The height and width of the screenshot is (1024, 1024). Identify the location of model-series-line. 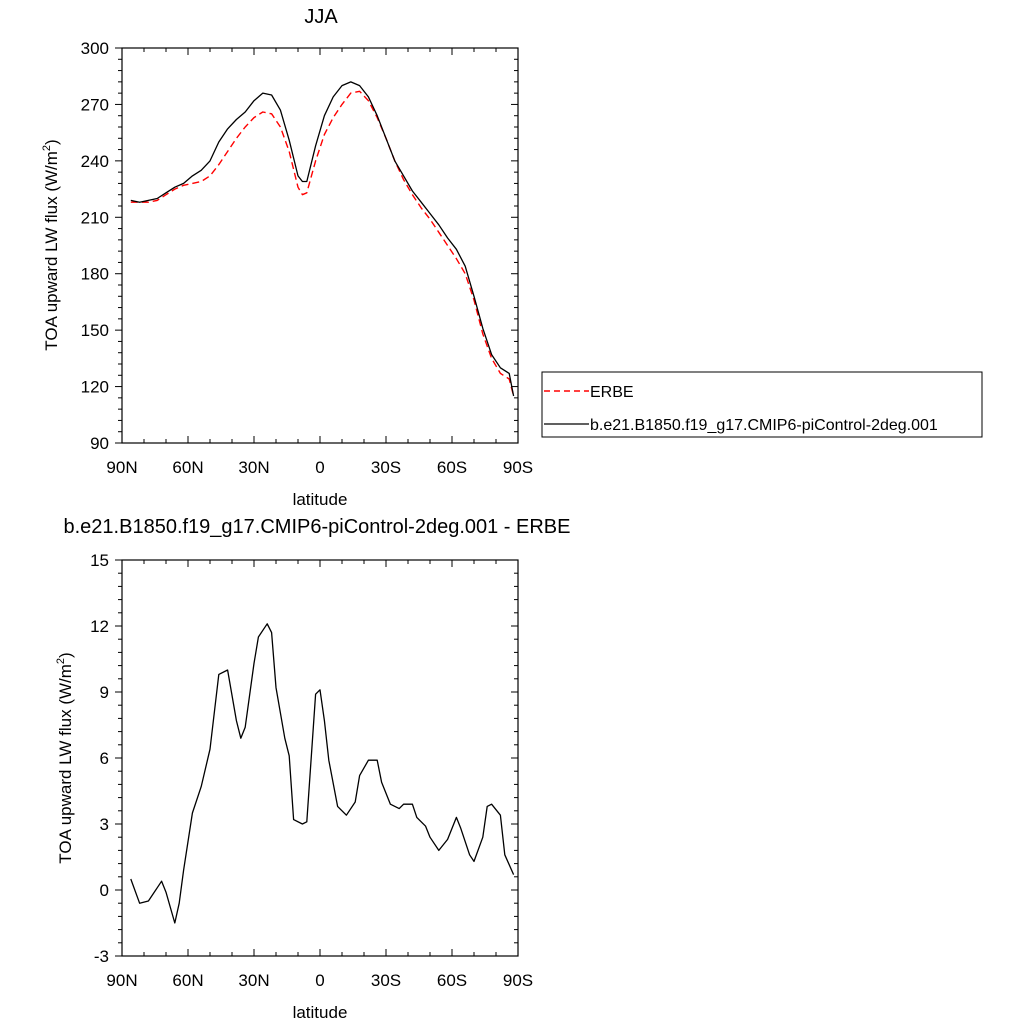
(322, 239).